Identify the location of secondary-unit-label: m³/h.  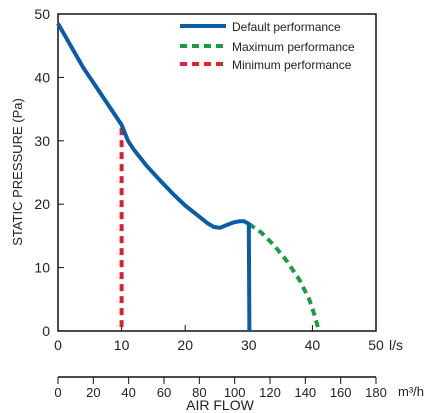
(411, 391).